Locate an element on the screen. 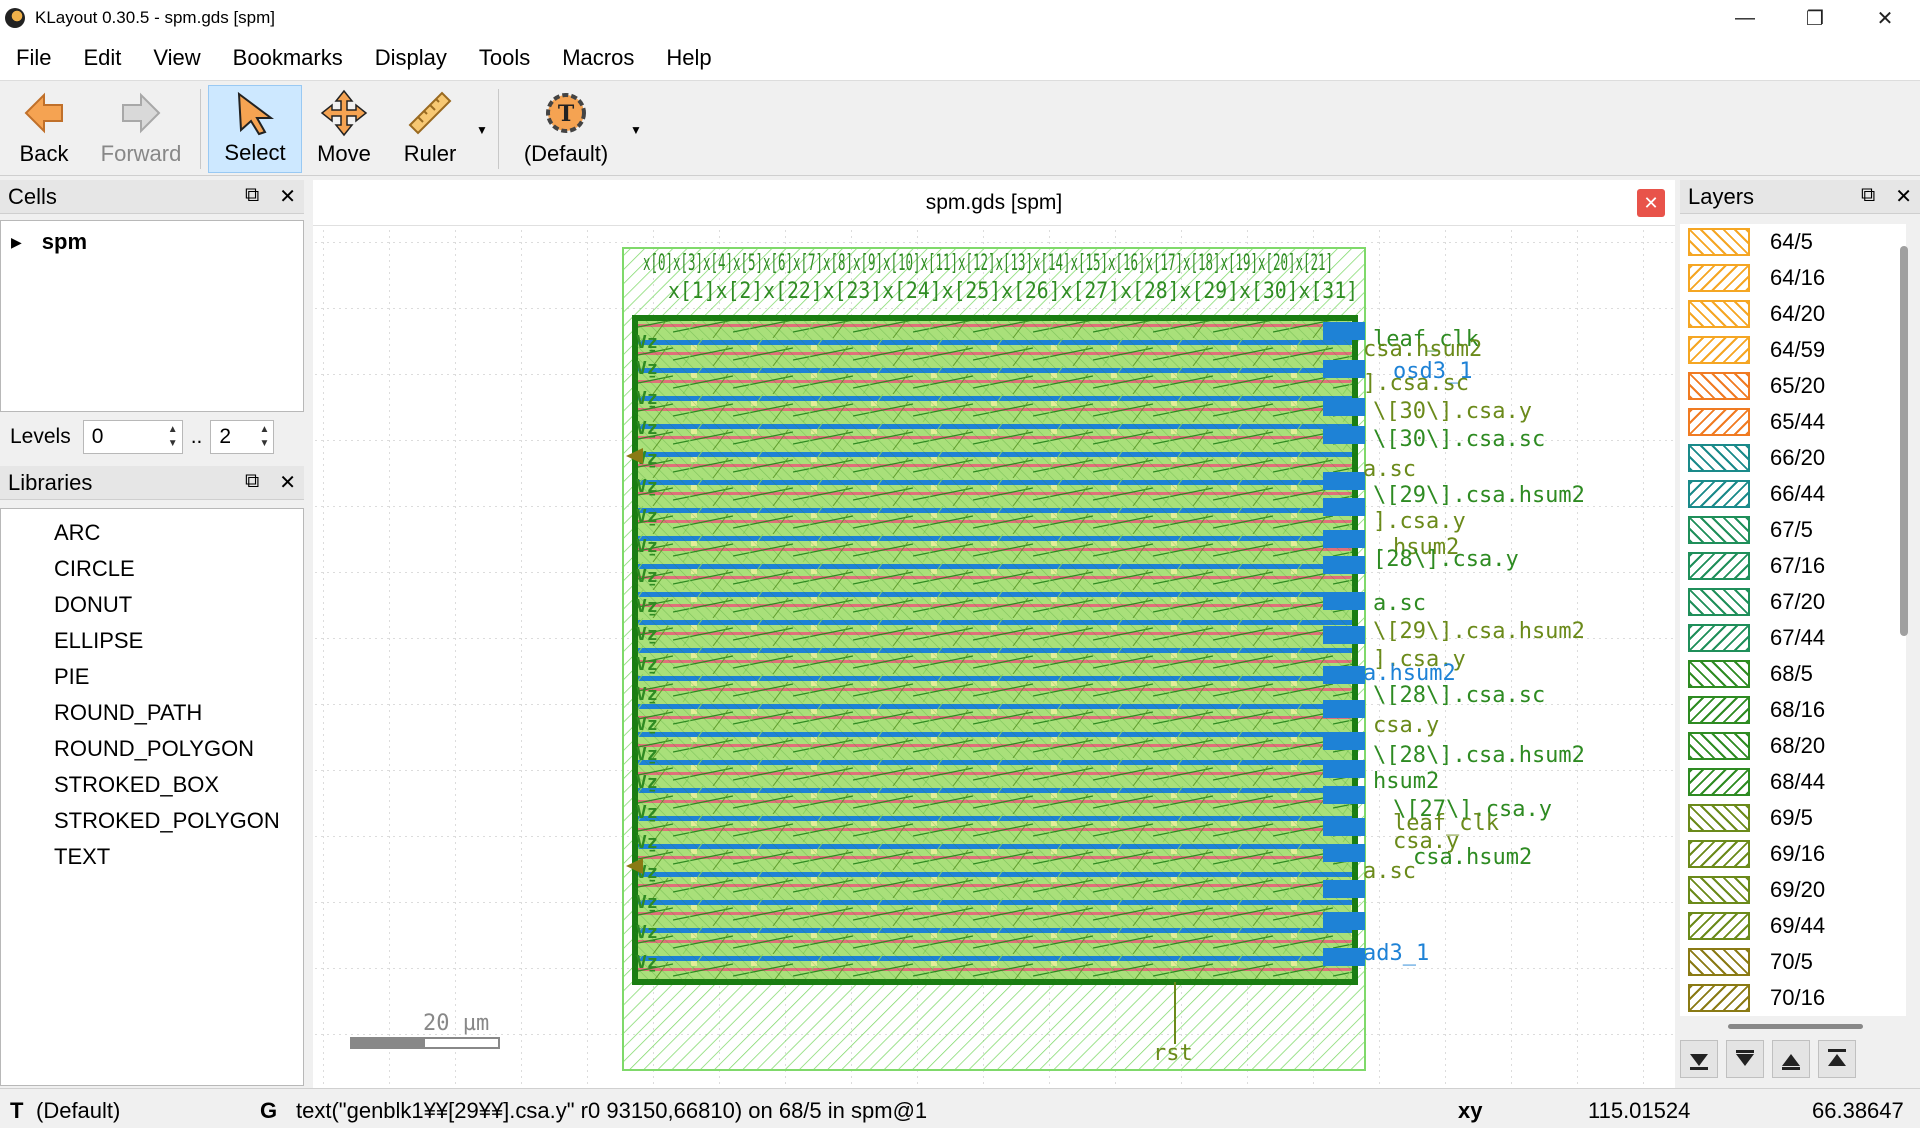 This screenshot has width=1920, height=1128. layer-row: 68/20 is located at coordinates (1793, 746).